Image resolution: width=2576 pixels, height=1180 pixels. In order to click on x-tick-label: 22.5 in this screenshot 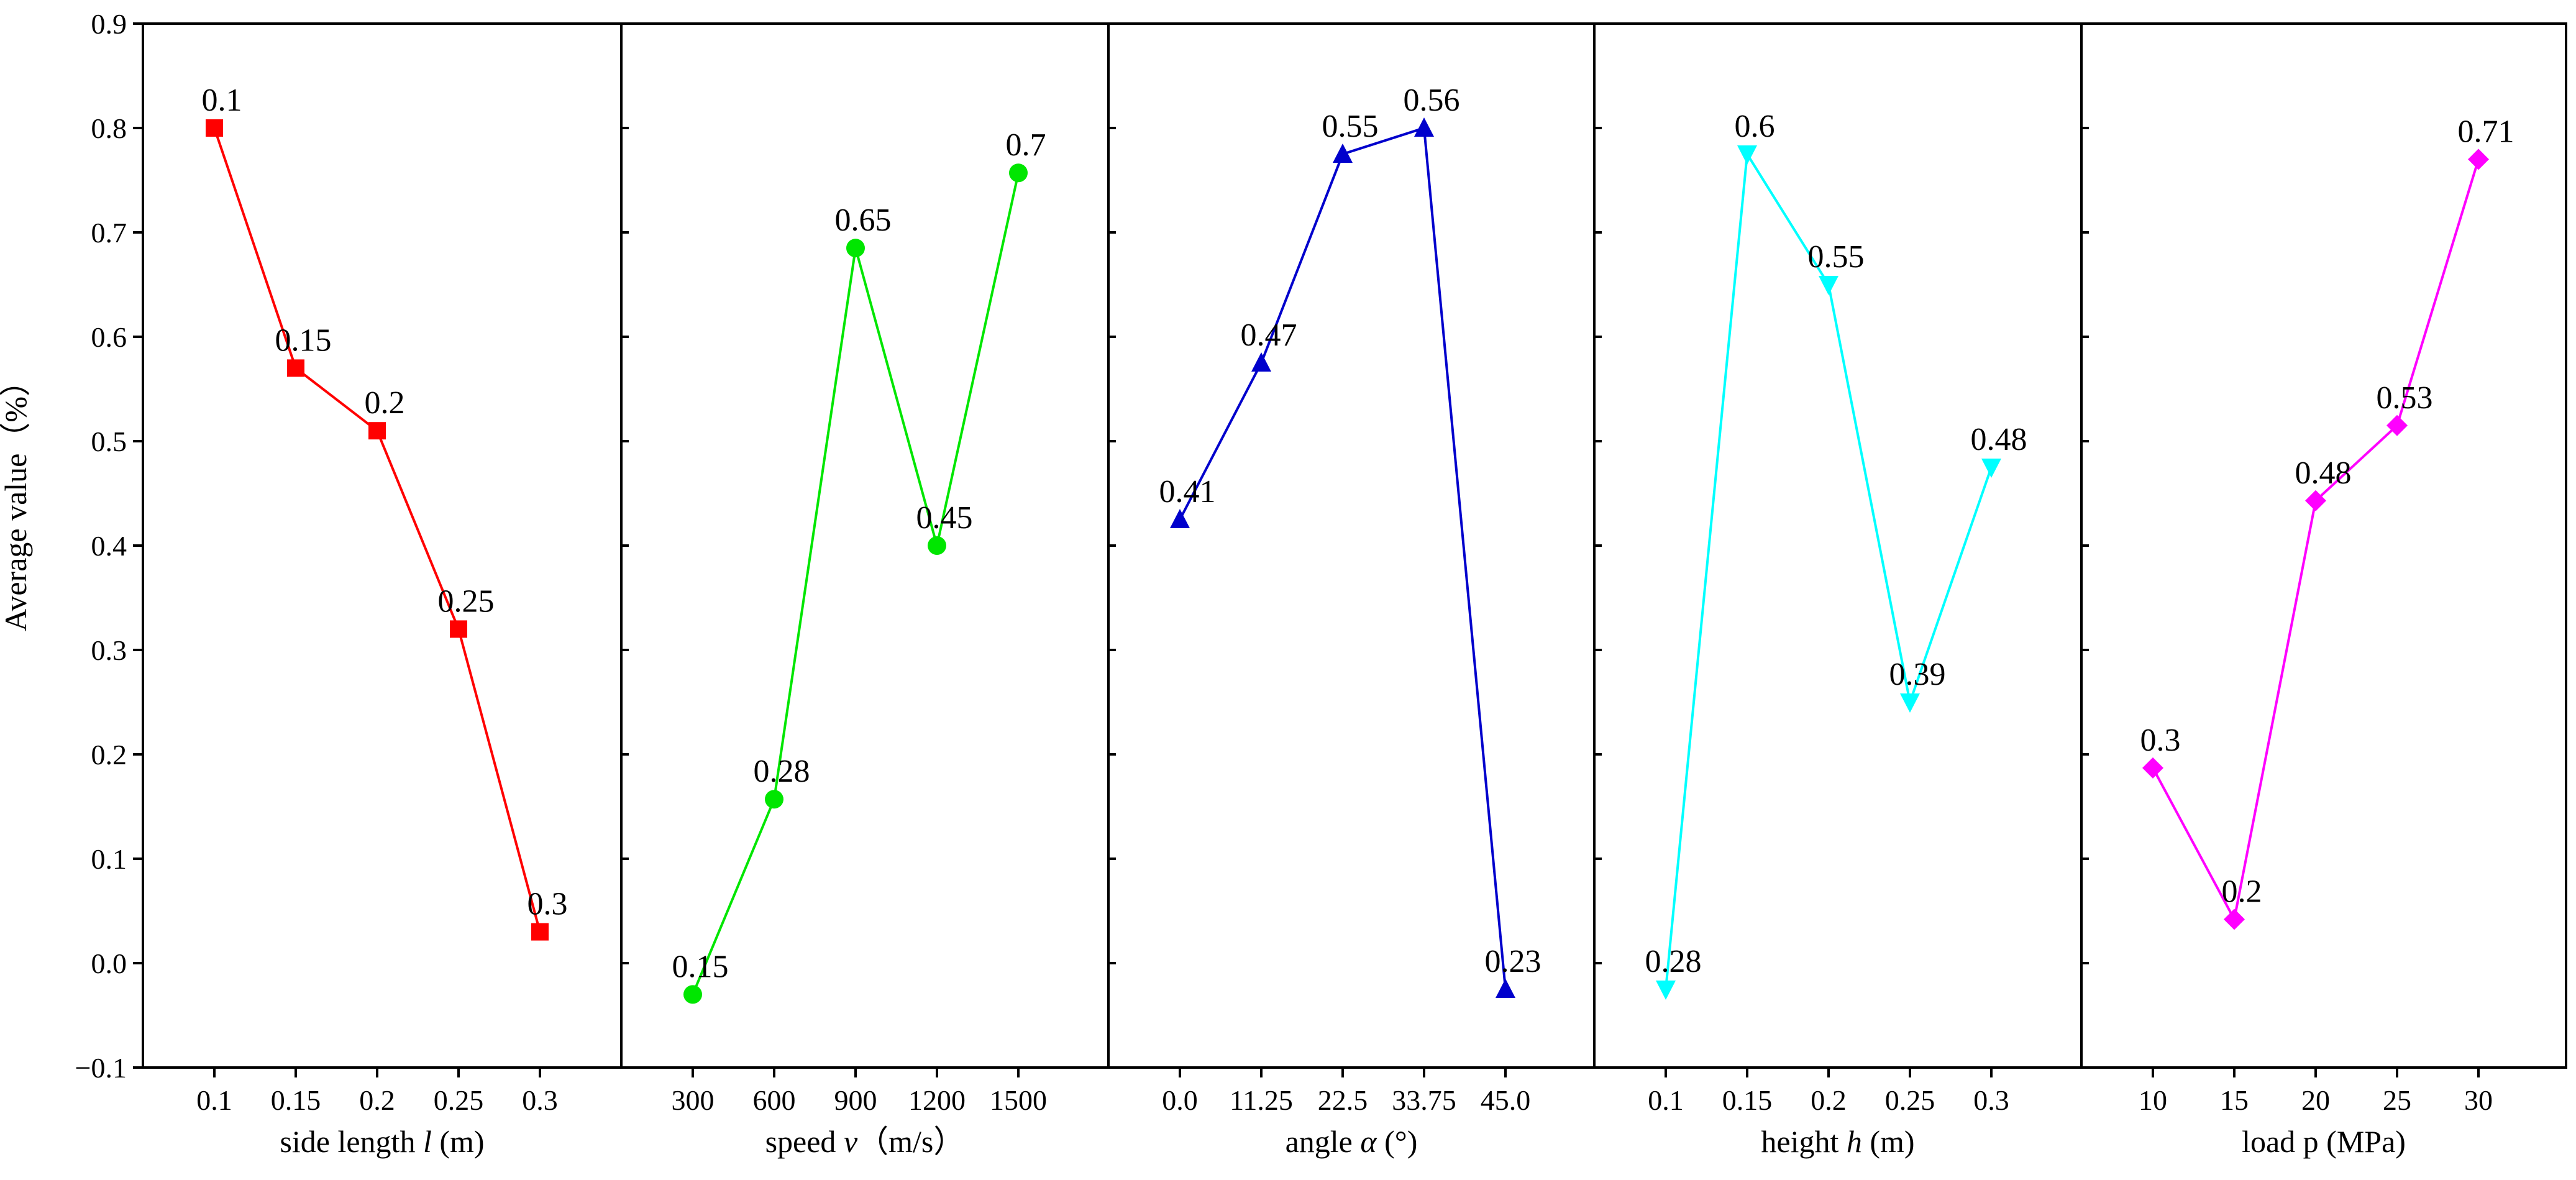, I will do `click(1343, 1100)`.